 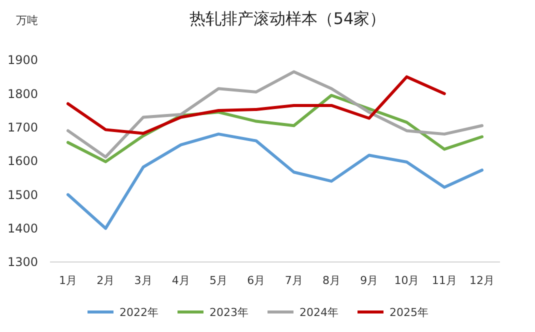 What do you see at coordinates (68, 280) in the screenshot?
I see `x-tick-label: 1月` at bounding box center [68, 280].